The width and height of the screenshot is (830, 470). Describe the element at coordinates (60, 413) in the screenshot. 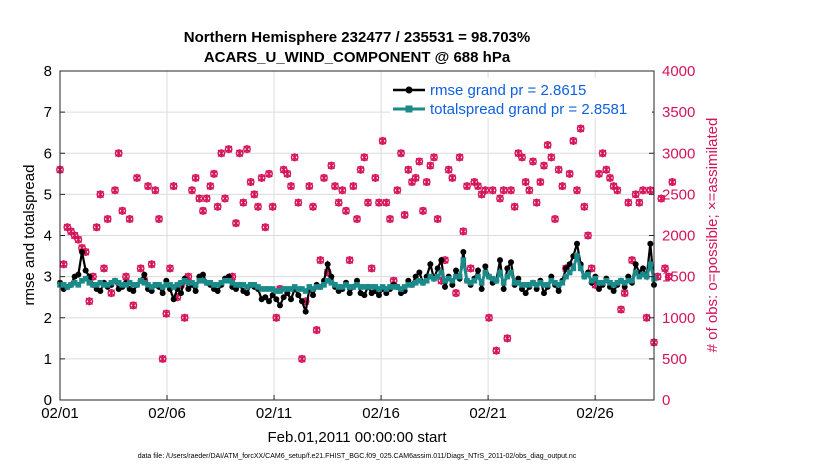

I see `x-tick-label: 02/01` at that location.